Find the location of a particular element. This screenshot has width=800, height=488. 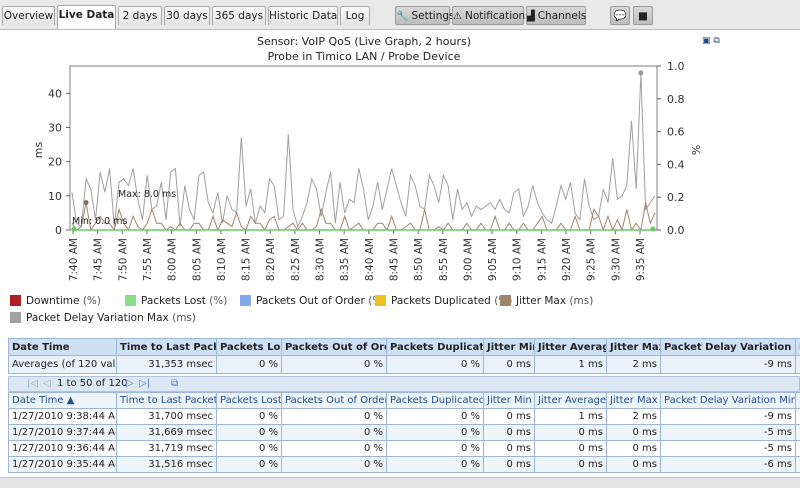

legend-item-pdv-max: Packet Delay Variation Max (ms) is located at coordinates (103, 318).